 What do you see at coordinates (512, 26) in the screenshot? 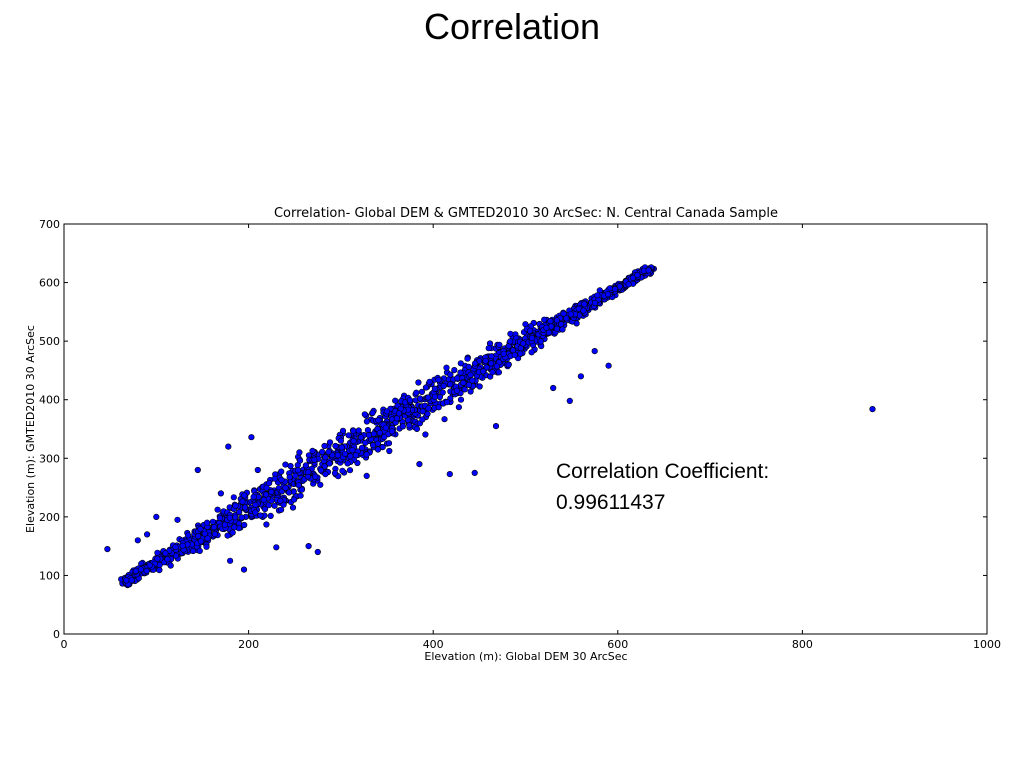
I see `slide-title: Correlation` at bounding box center [512, 26].